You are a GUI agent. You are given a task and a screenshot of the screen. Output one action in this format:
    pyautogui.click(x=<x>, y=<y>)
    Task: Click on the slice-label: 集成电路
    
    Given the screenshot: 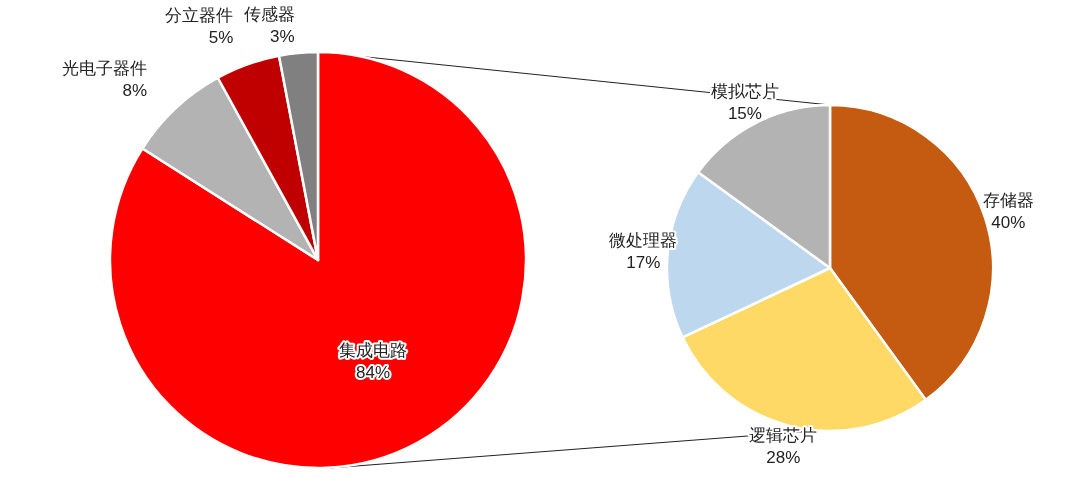 What is the action you would take?
    pyautogui.click(x=373, y=351)
    